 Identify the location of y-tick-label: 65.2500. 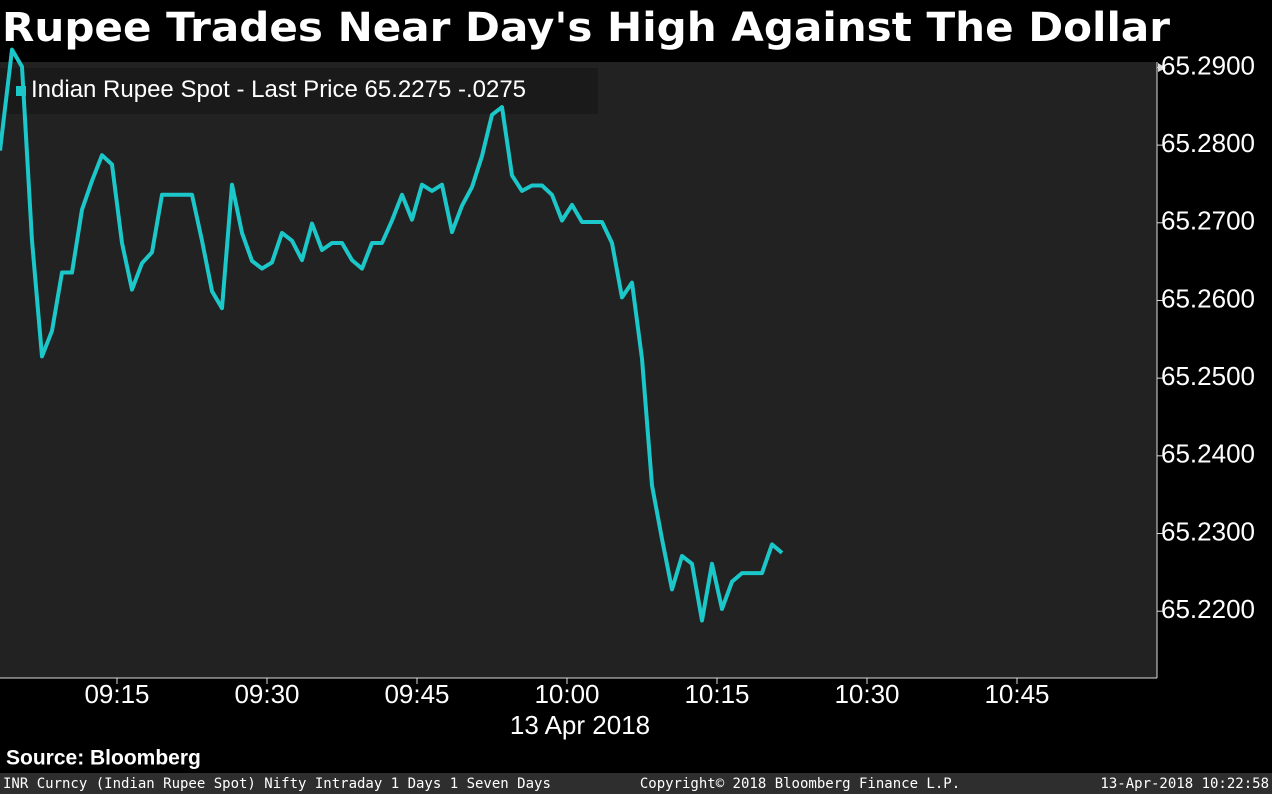
(1208, 376).